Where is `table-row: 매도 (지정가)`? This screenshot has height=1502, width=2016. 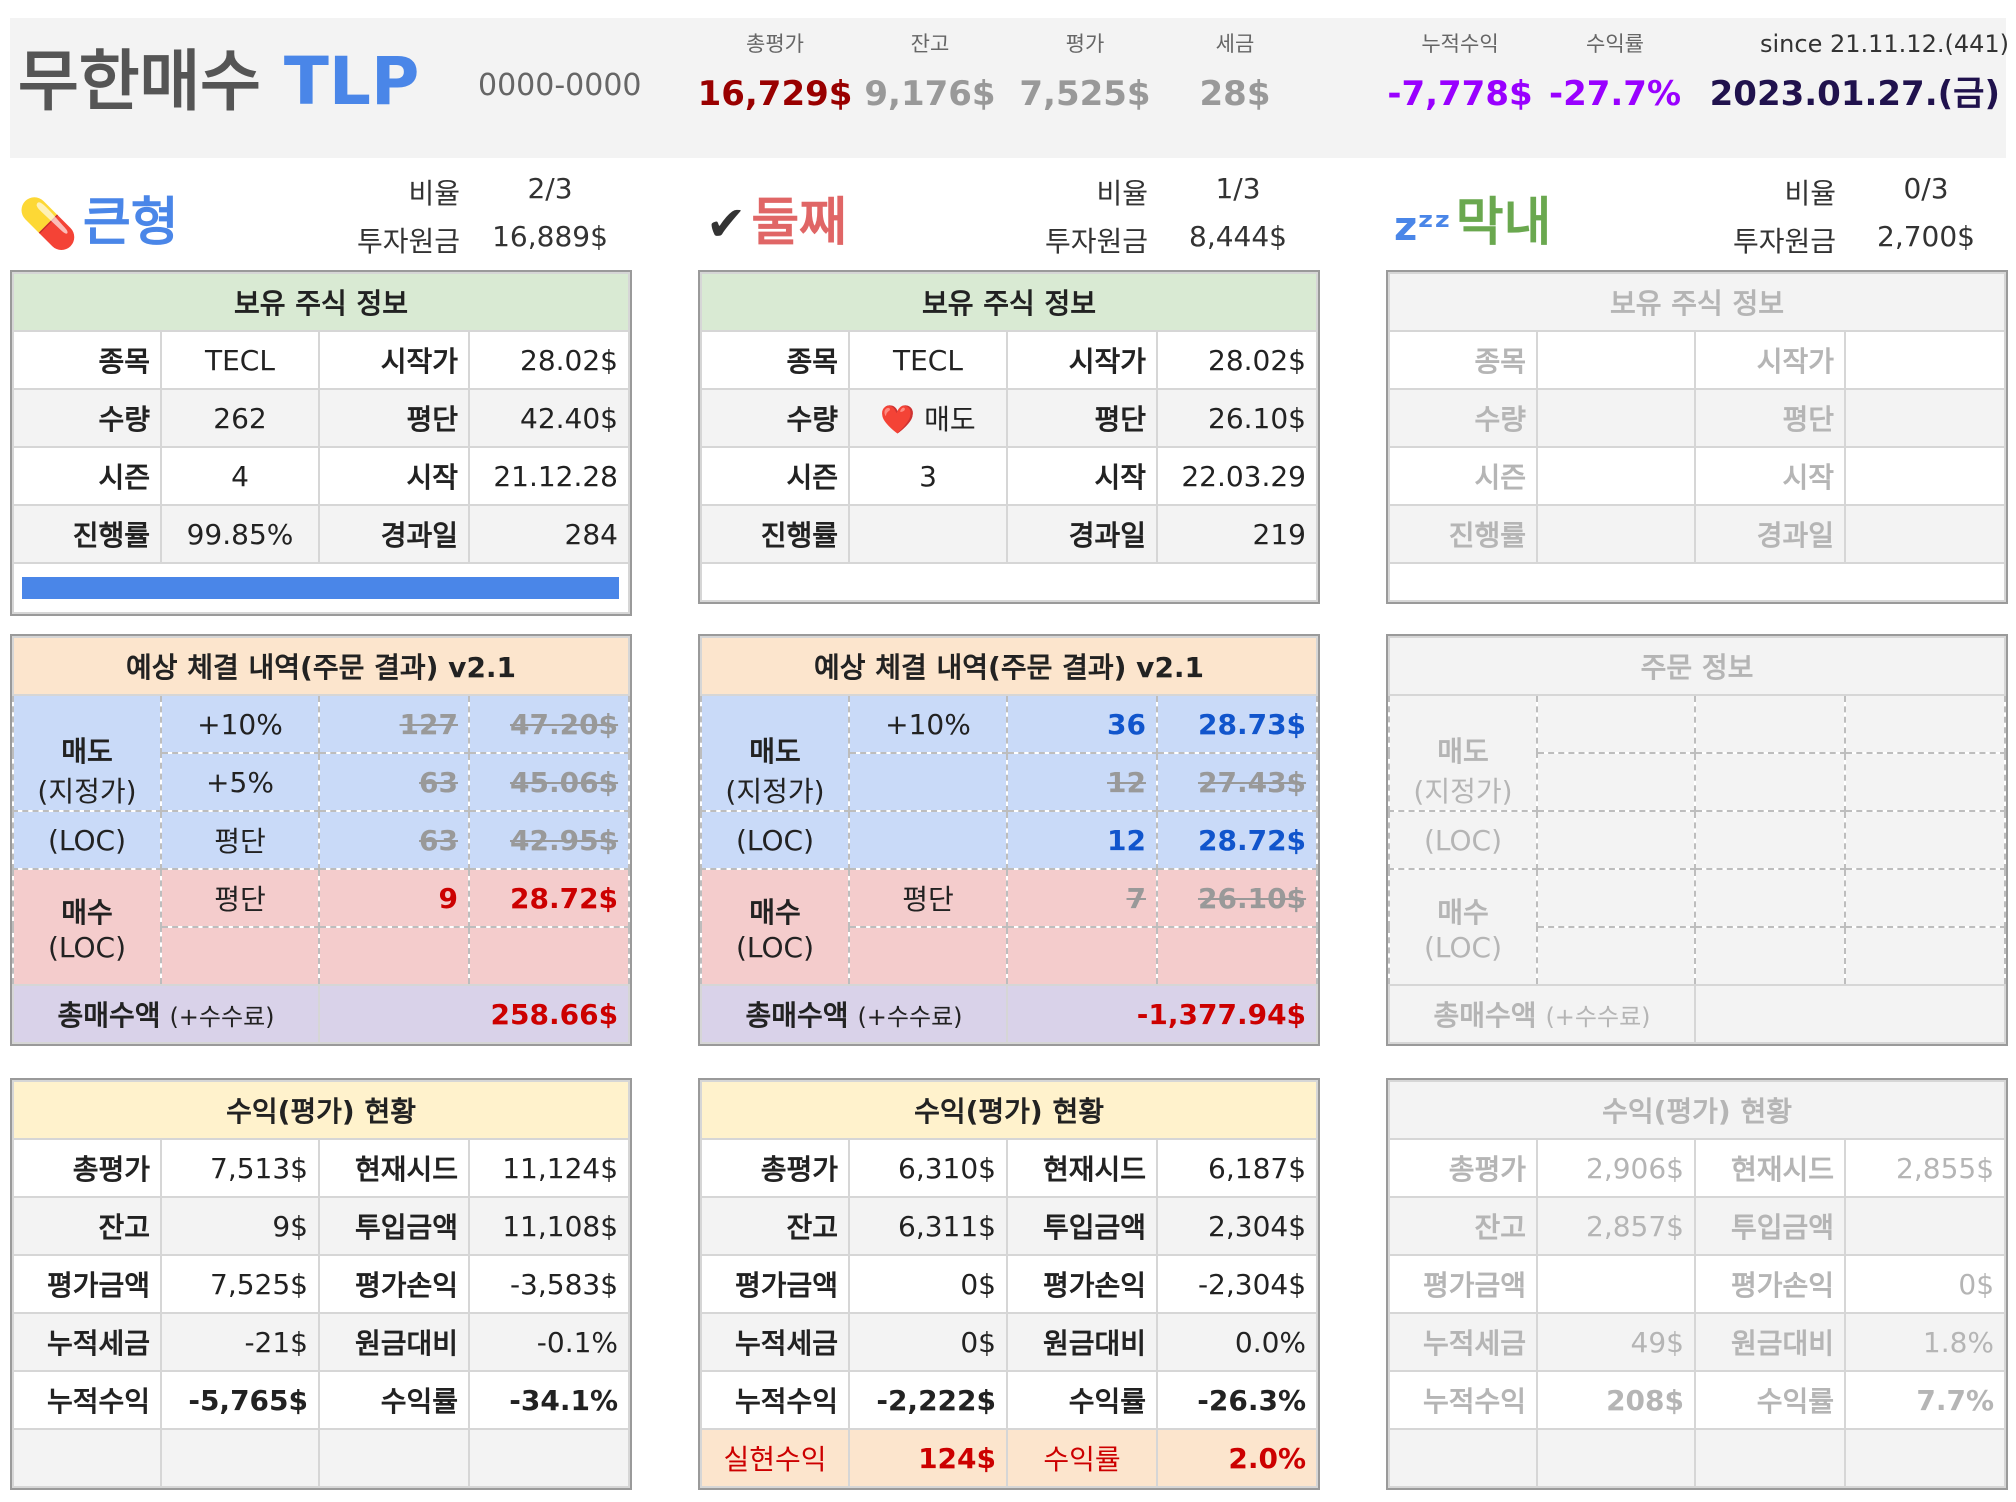 table-row: 매도 (지정가) is located at coordinates (1697, 753).